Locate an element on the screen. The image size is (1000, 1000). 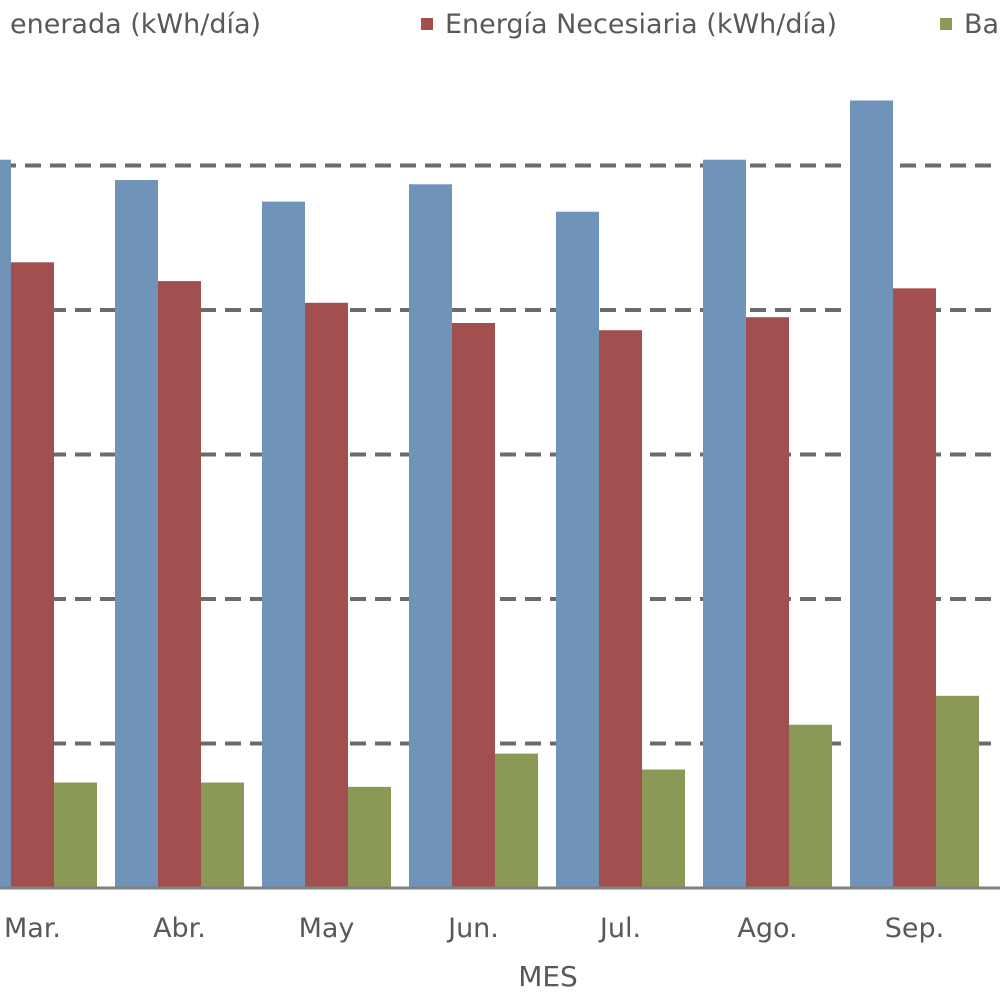
x-tick-labels: Mar. Abr. May Jun. Jul. Ago. Sep. is located at coordinates (474, 928).